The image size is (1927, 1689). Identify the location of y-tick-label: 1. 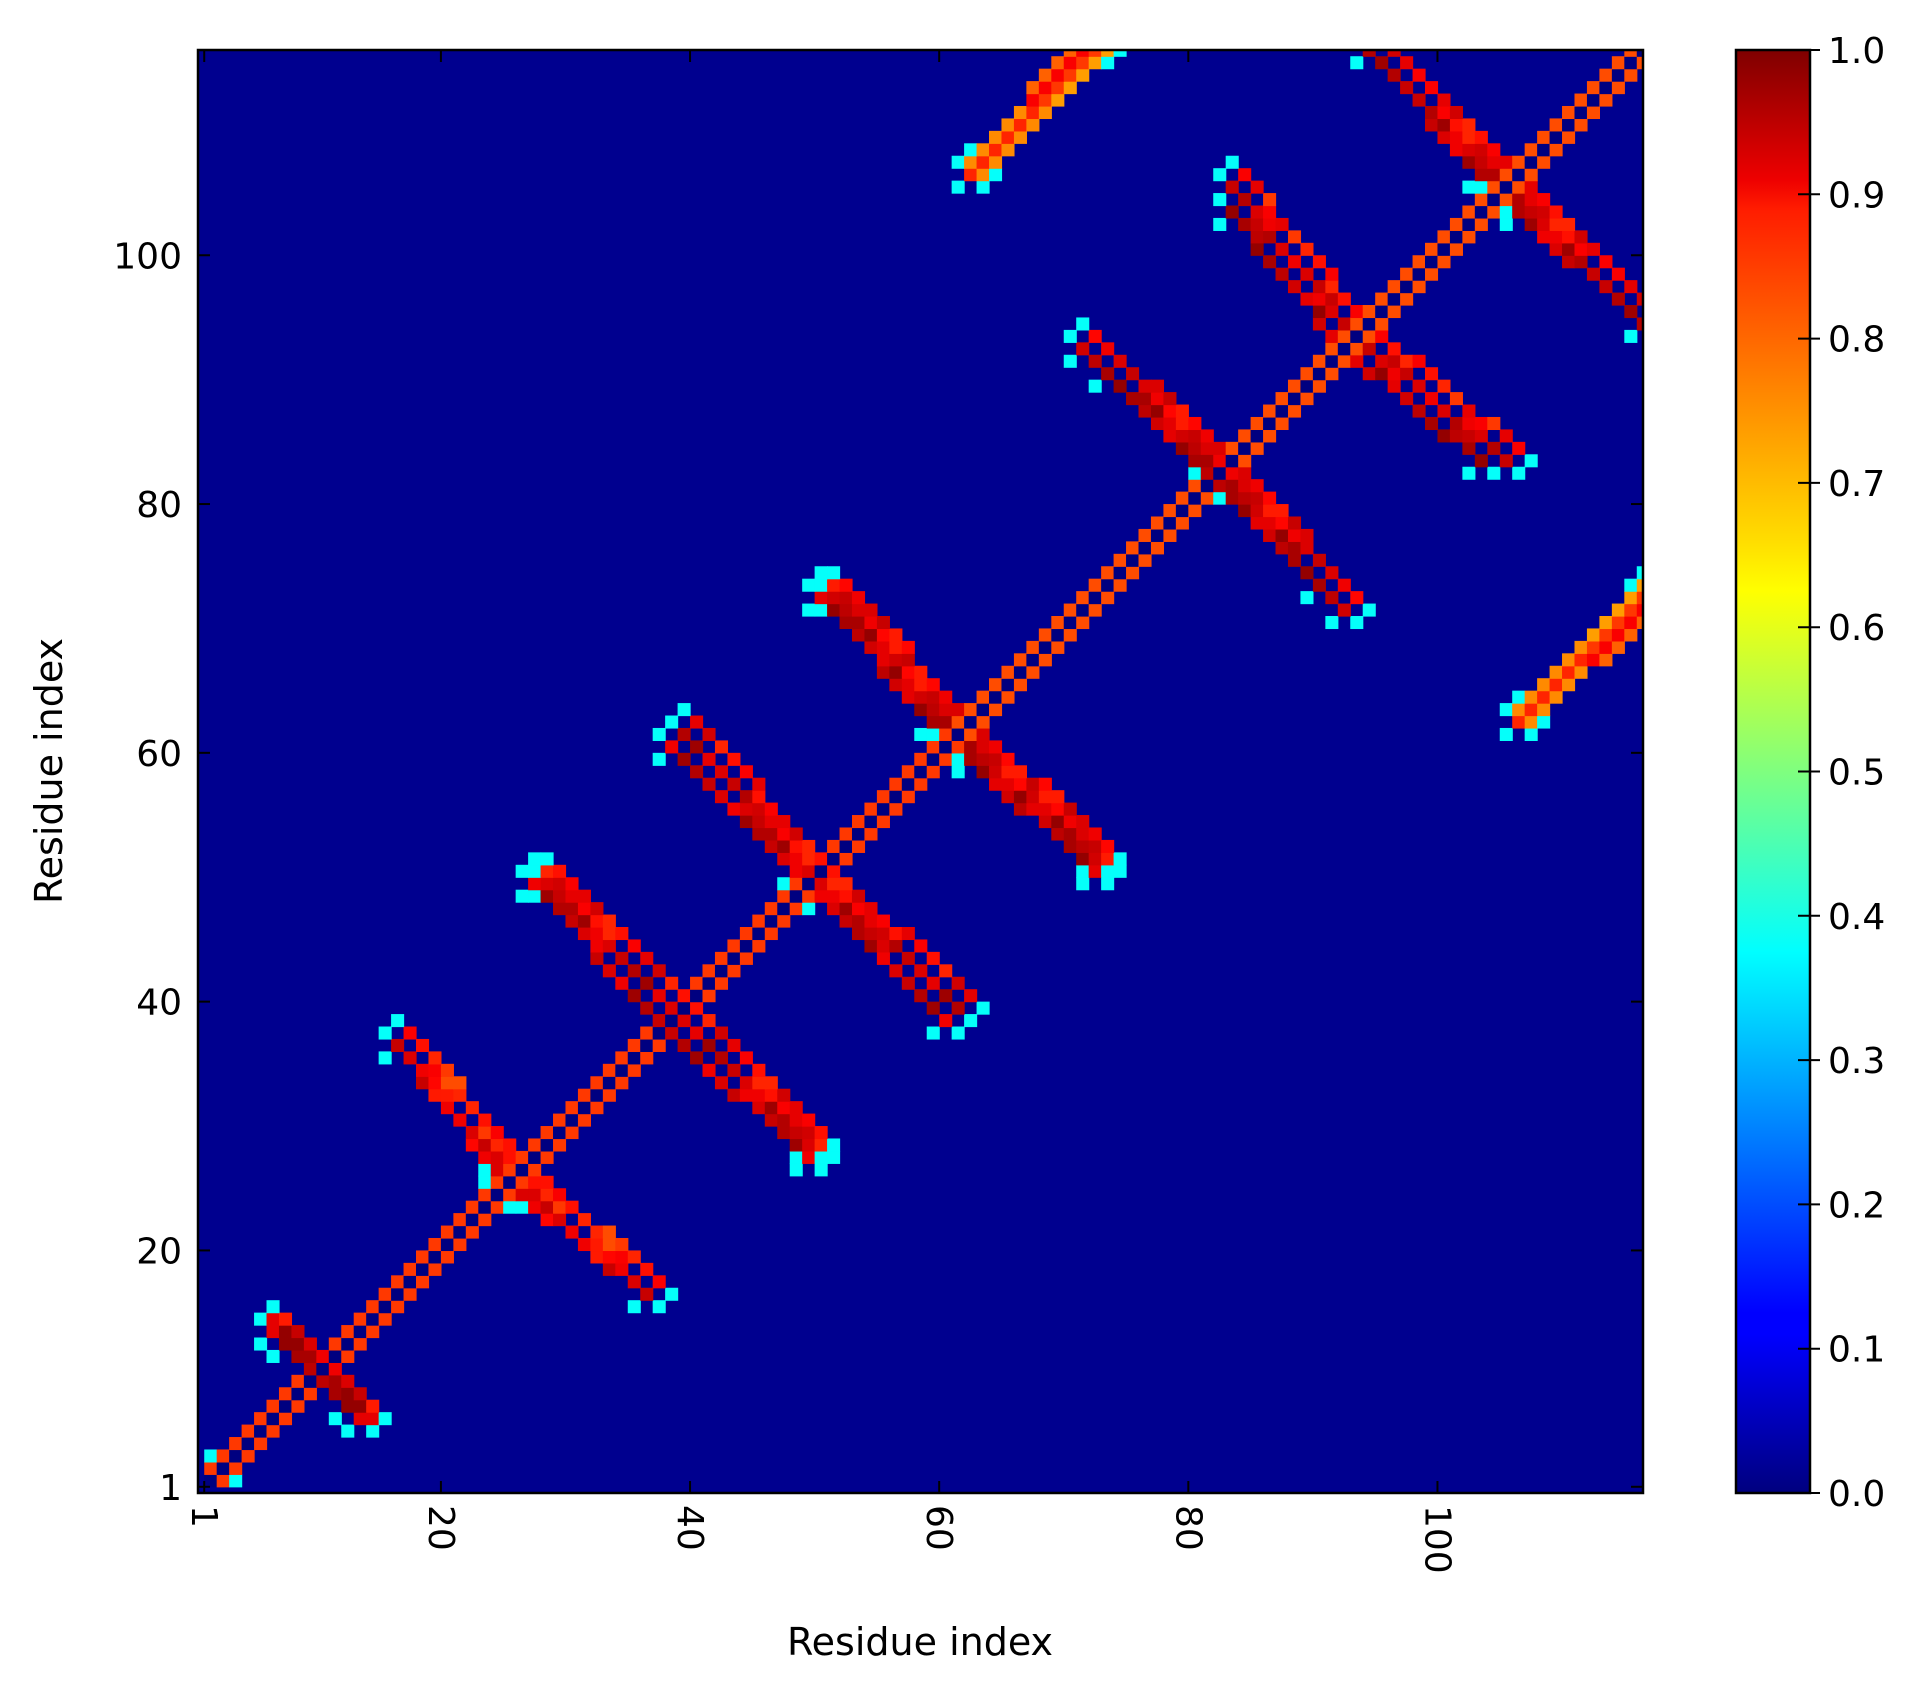
(170, 1488).